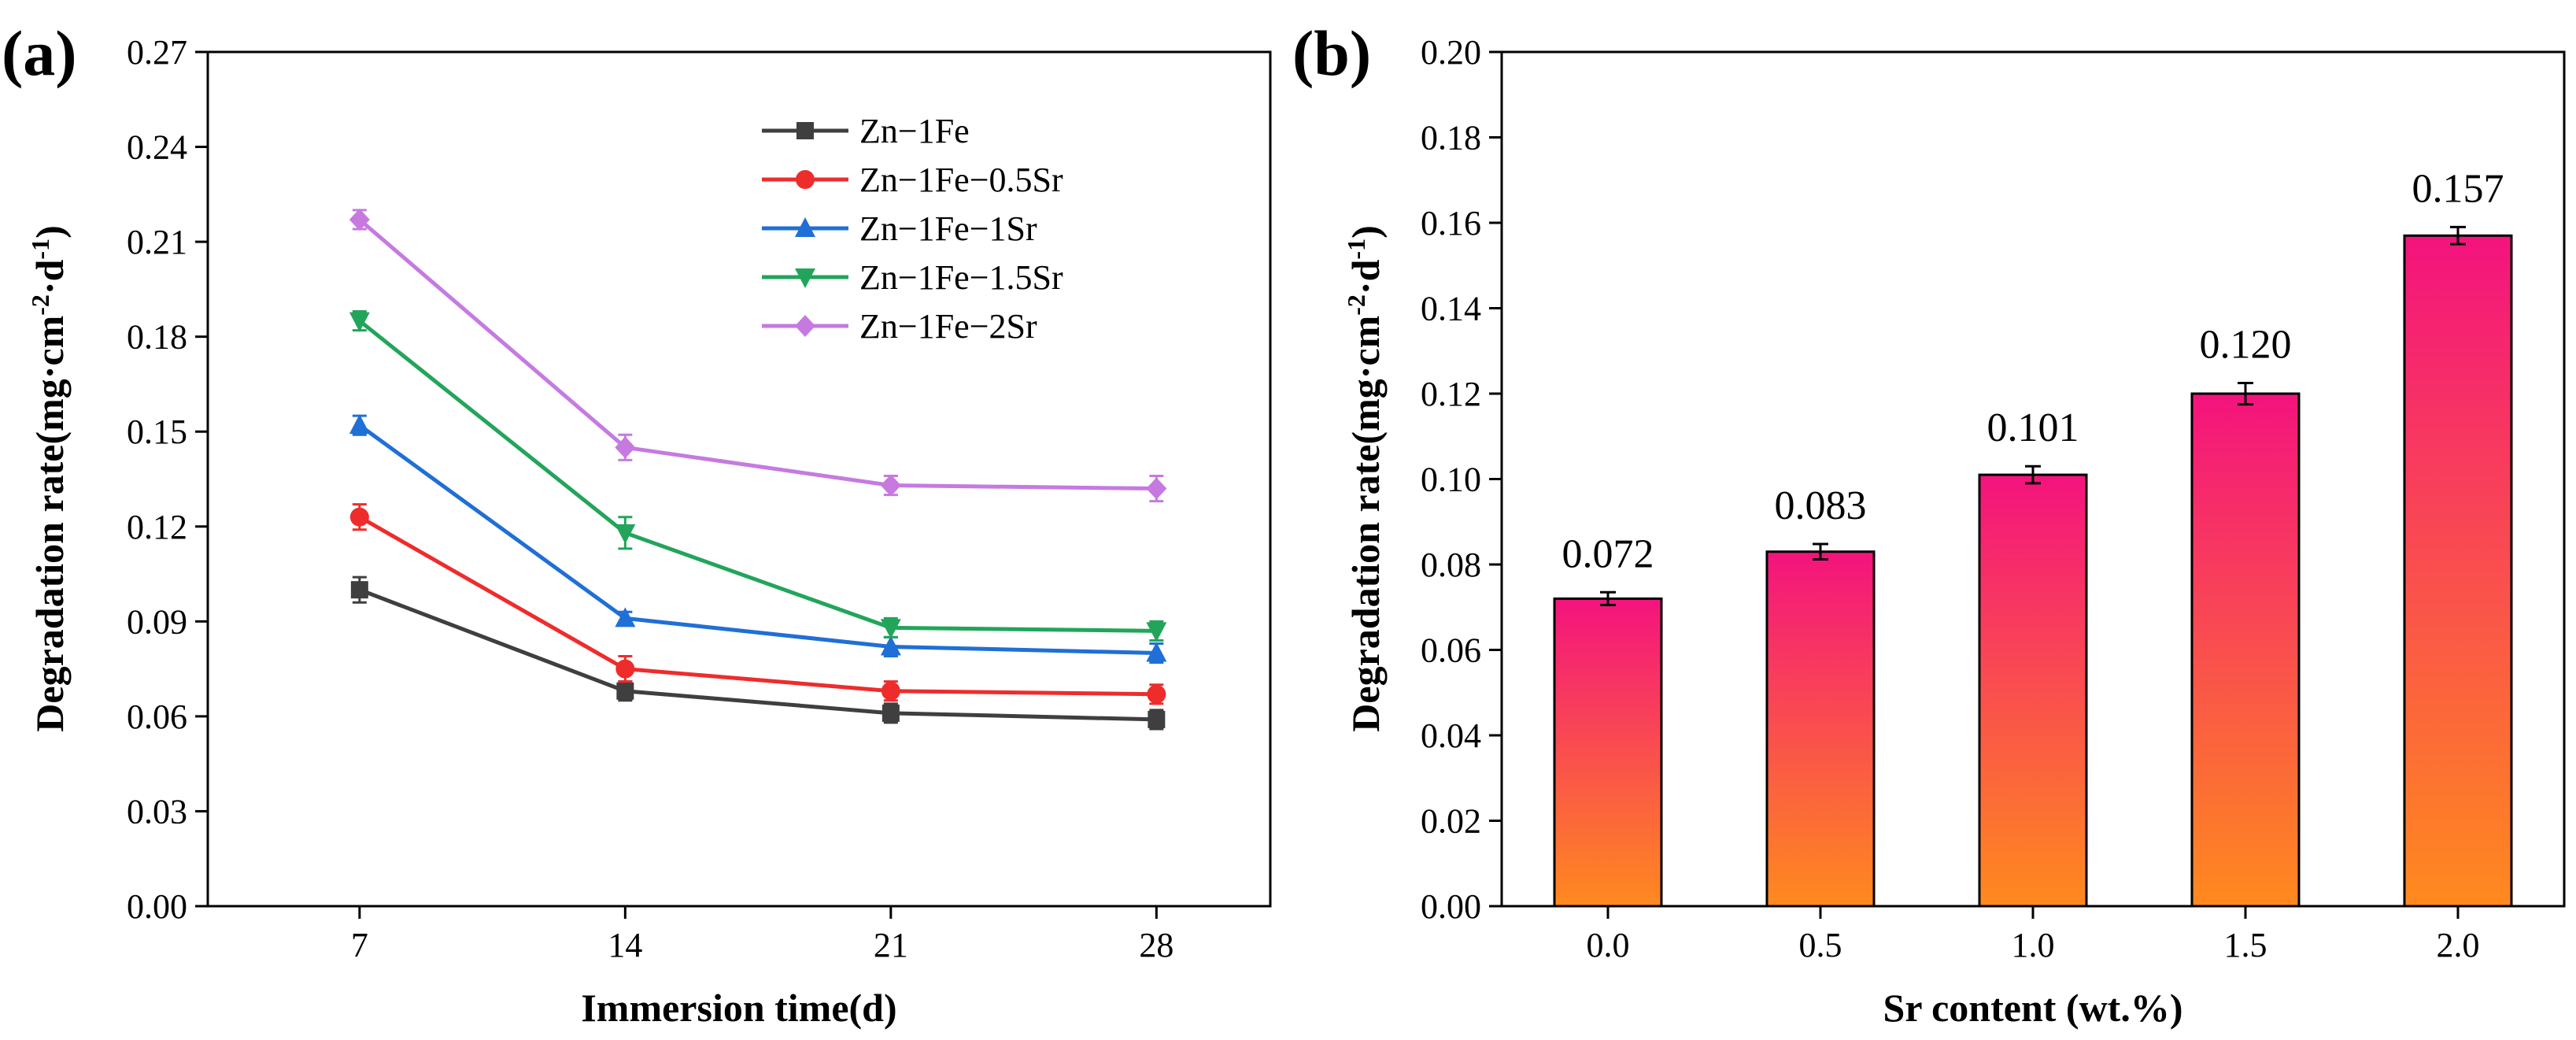 Image resolution: width=2576 pixels, height=1040 pixels. I want to click on x-tick-label-b: 0.5, so click(1820, 945).